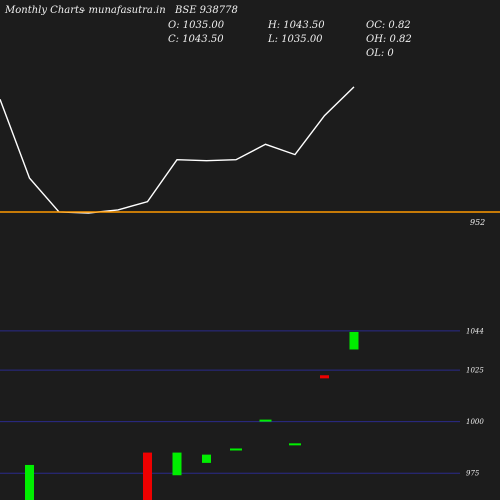  What do you see at coordinates (45, 10) in the screenshot?
I see `chart-brand: Monthly Charts` at bounding box center [45, 10].